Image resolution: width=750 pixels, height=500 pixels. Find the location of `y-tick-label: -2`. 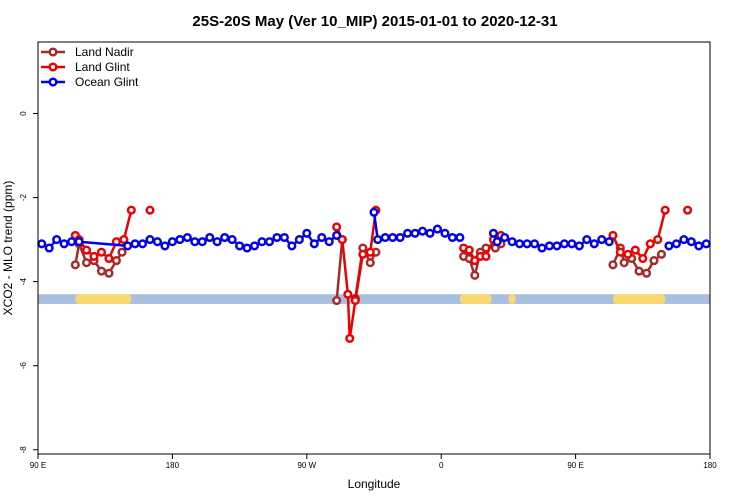

y-tick-label: -2 is located at coordinates (23, 197).